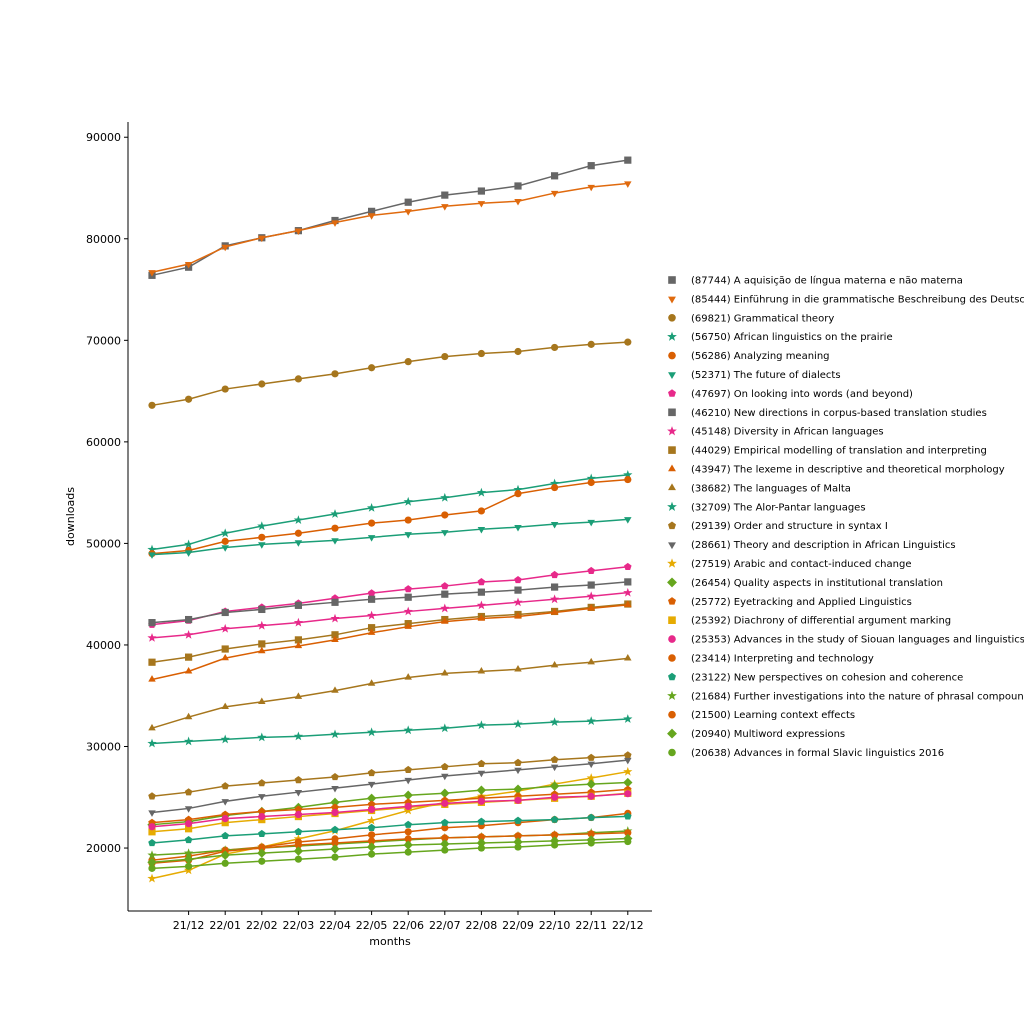 The height and width of the screenshot is (1024, 1024). Describe the element at coordinates (751, 318) in the screenshot. I see `legend-item: (69821) Grammatical theory` at that location.